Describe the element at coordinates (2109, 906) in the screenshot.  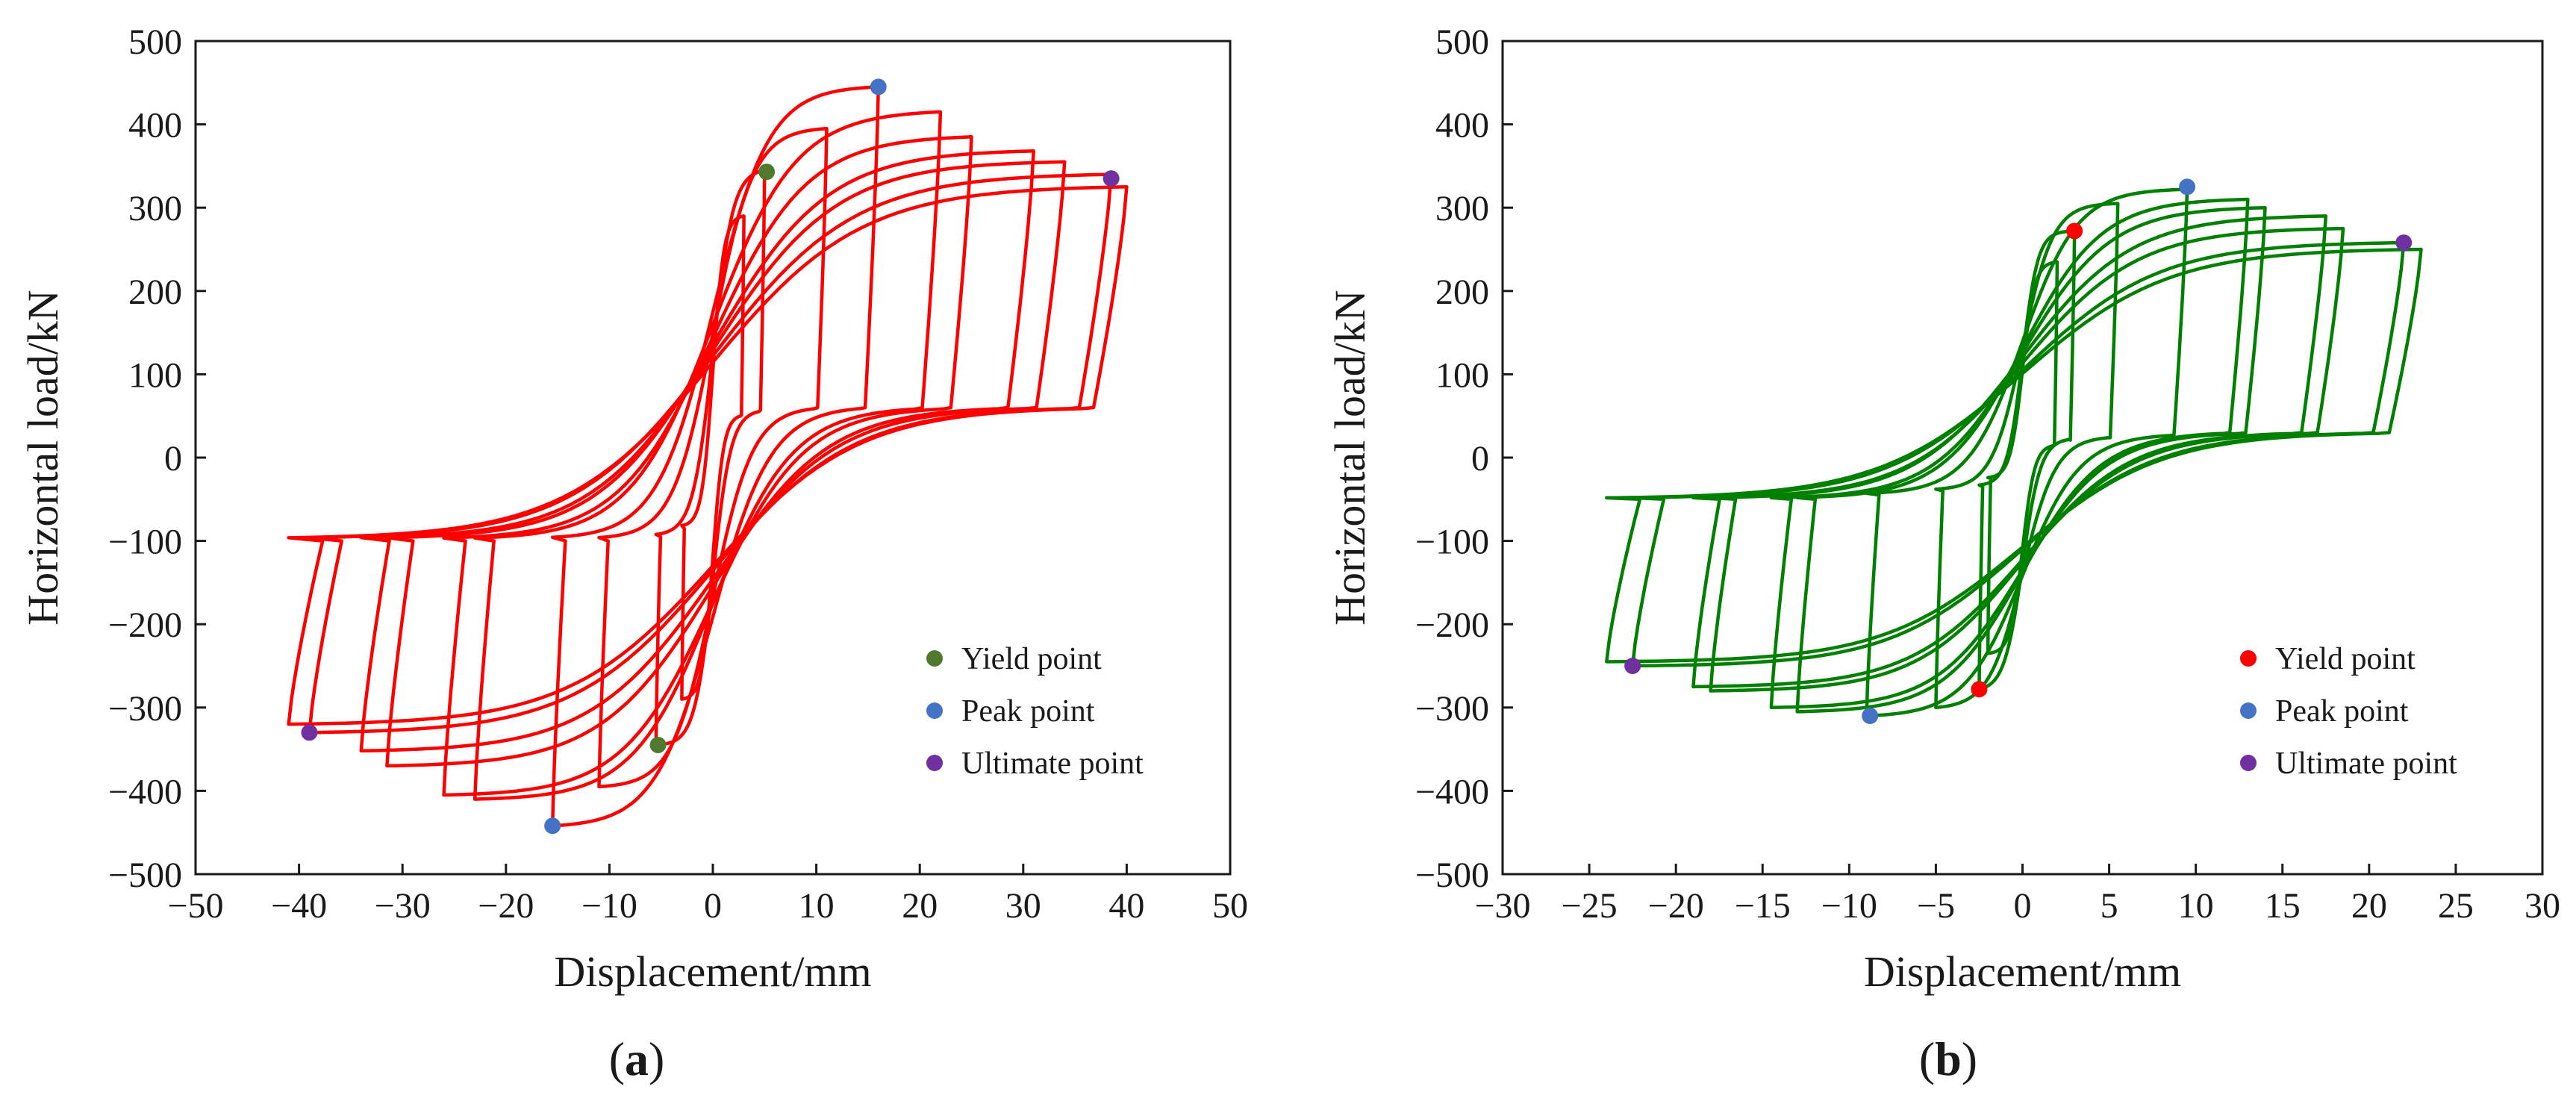
I see `x-tick-label: 5` at that location.